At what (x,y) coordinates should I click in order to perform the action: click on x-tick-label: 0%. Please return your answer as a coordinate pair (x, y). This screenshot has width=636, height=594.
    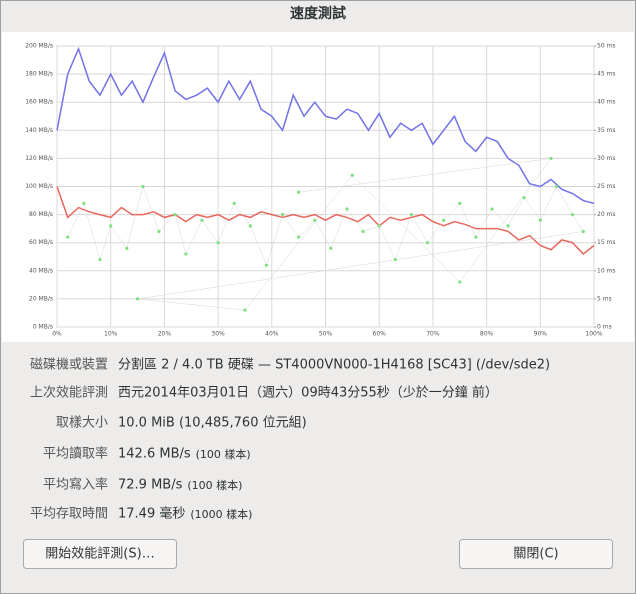
    Looking at the image, I should click on (57, 334).